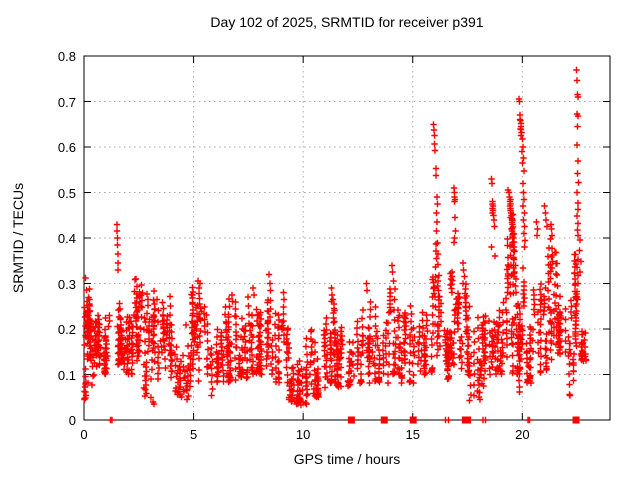 The height and width of the screenshot is (480, 640). Describe the element at coordinates (66, 102) in the screenshot. I see `y-tick-label: 0.7` at that location.